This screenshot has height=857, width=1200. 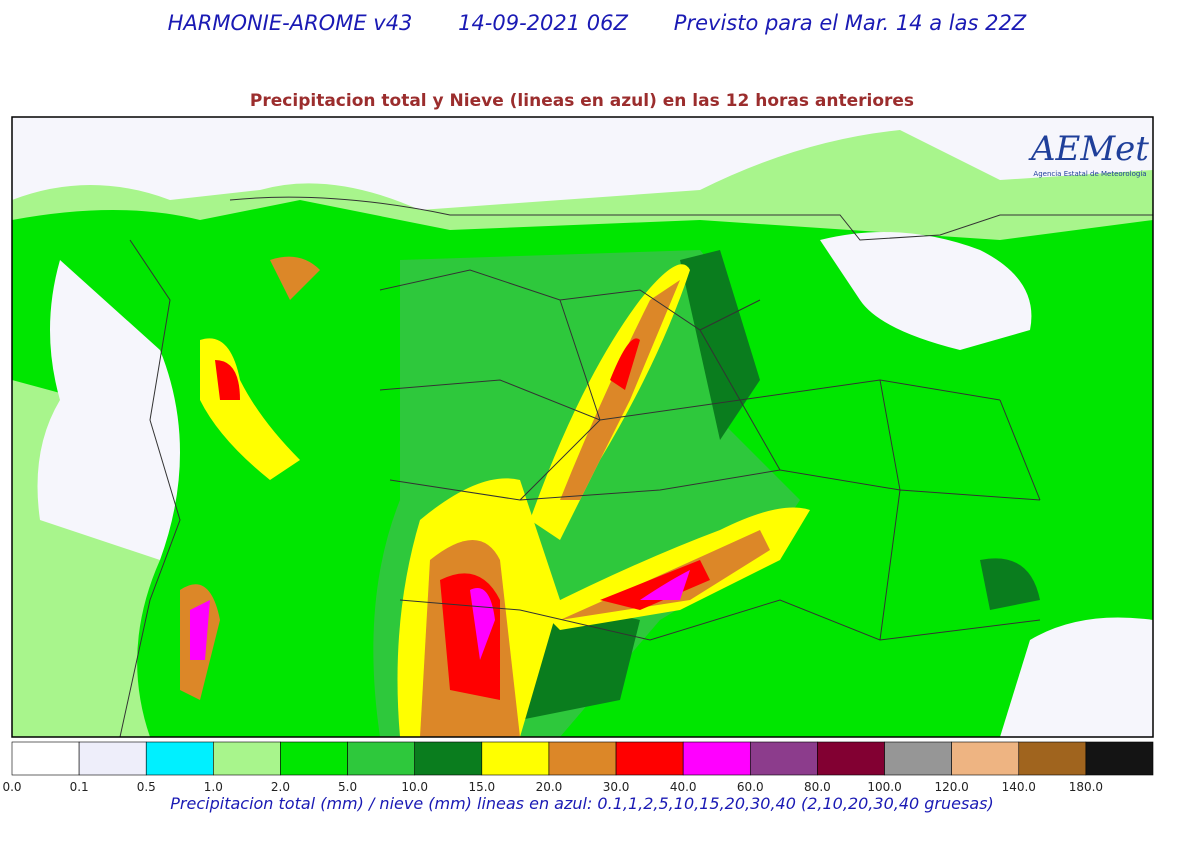 What do you see at coordinates (616, 787) in the screenshot?
I see `colorbar-label: 30.0` at bounding box center [616, 787].